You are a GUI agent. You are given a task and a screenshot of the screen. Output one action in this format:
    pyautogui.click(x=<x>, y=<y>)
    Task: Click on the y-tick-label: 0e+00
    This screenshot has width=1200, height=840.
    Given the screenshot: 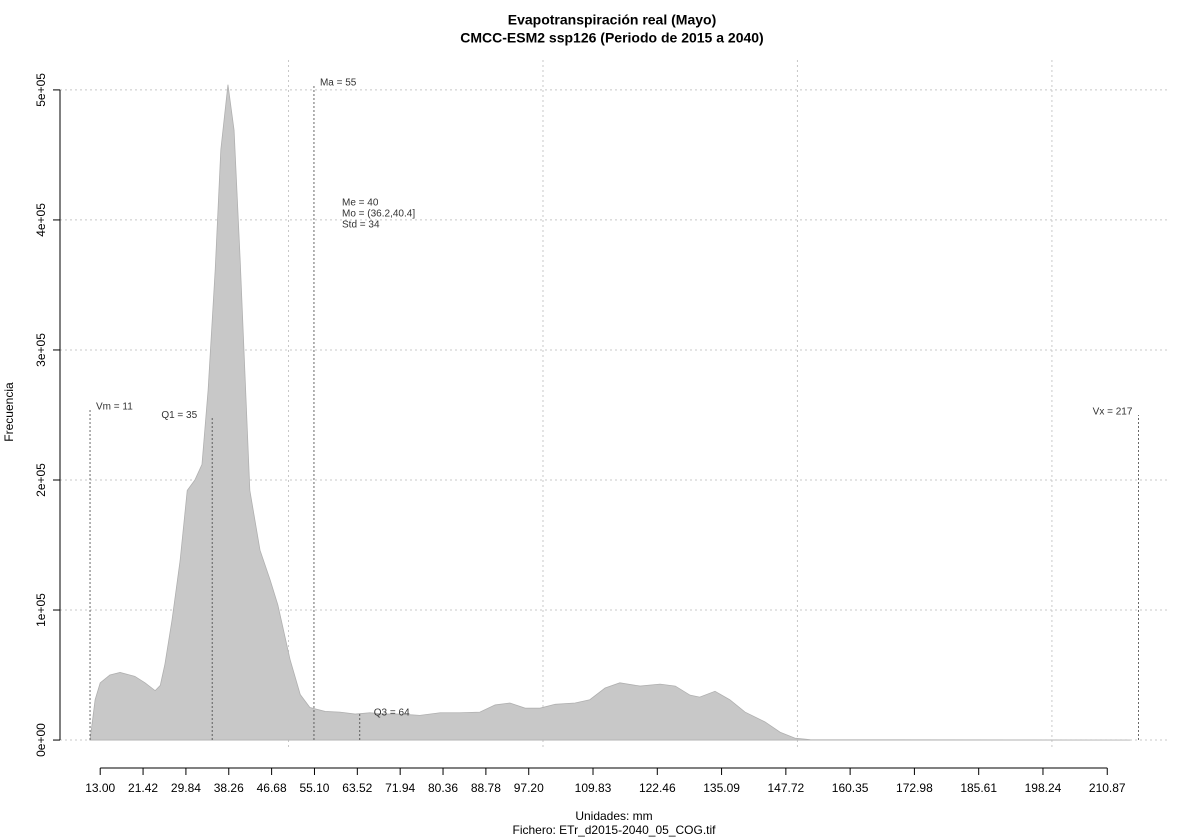 What is the action you would take?
    pyautogui.click(x=41, y=740)
    